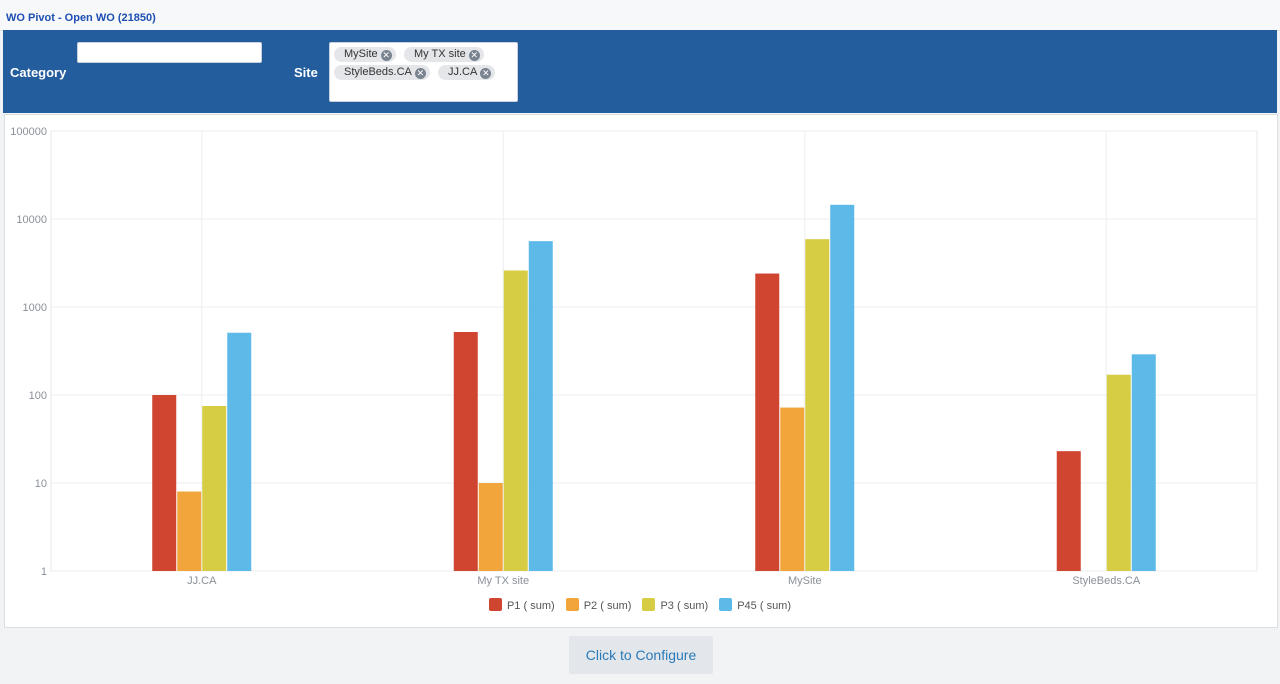 The height and width of the screenshot is (684, 1280). Describe the element at coordinates (378, 72) in the screenshot. I see `site-tag-label: StyleBeds.CA` at that location.